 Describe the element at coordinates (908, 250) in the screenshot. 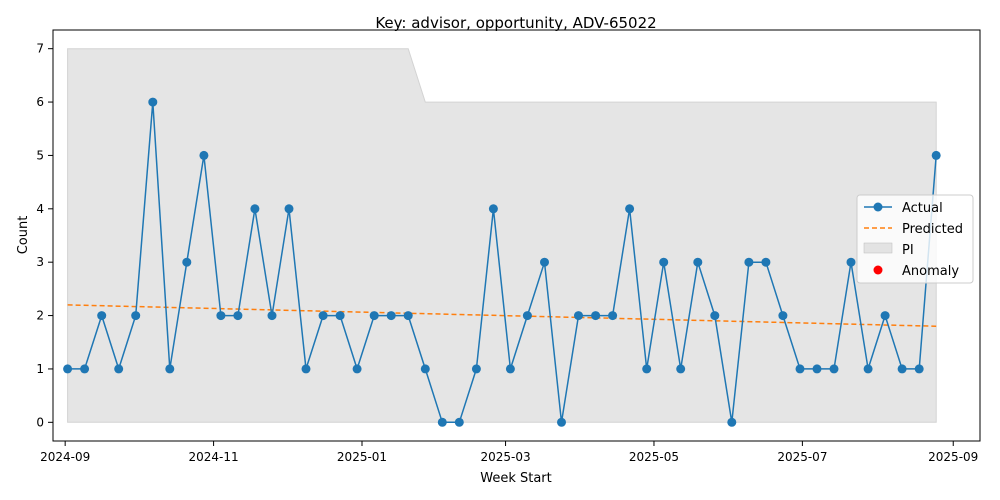

I see `legend-pi-label: PI` at that location.